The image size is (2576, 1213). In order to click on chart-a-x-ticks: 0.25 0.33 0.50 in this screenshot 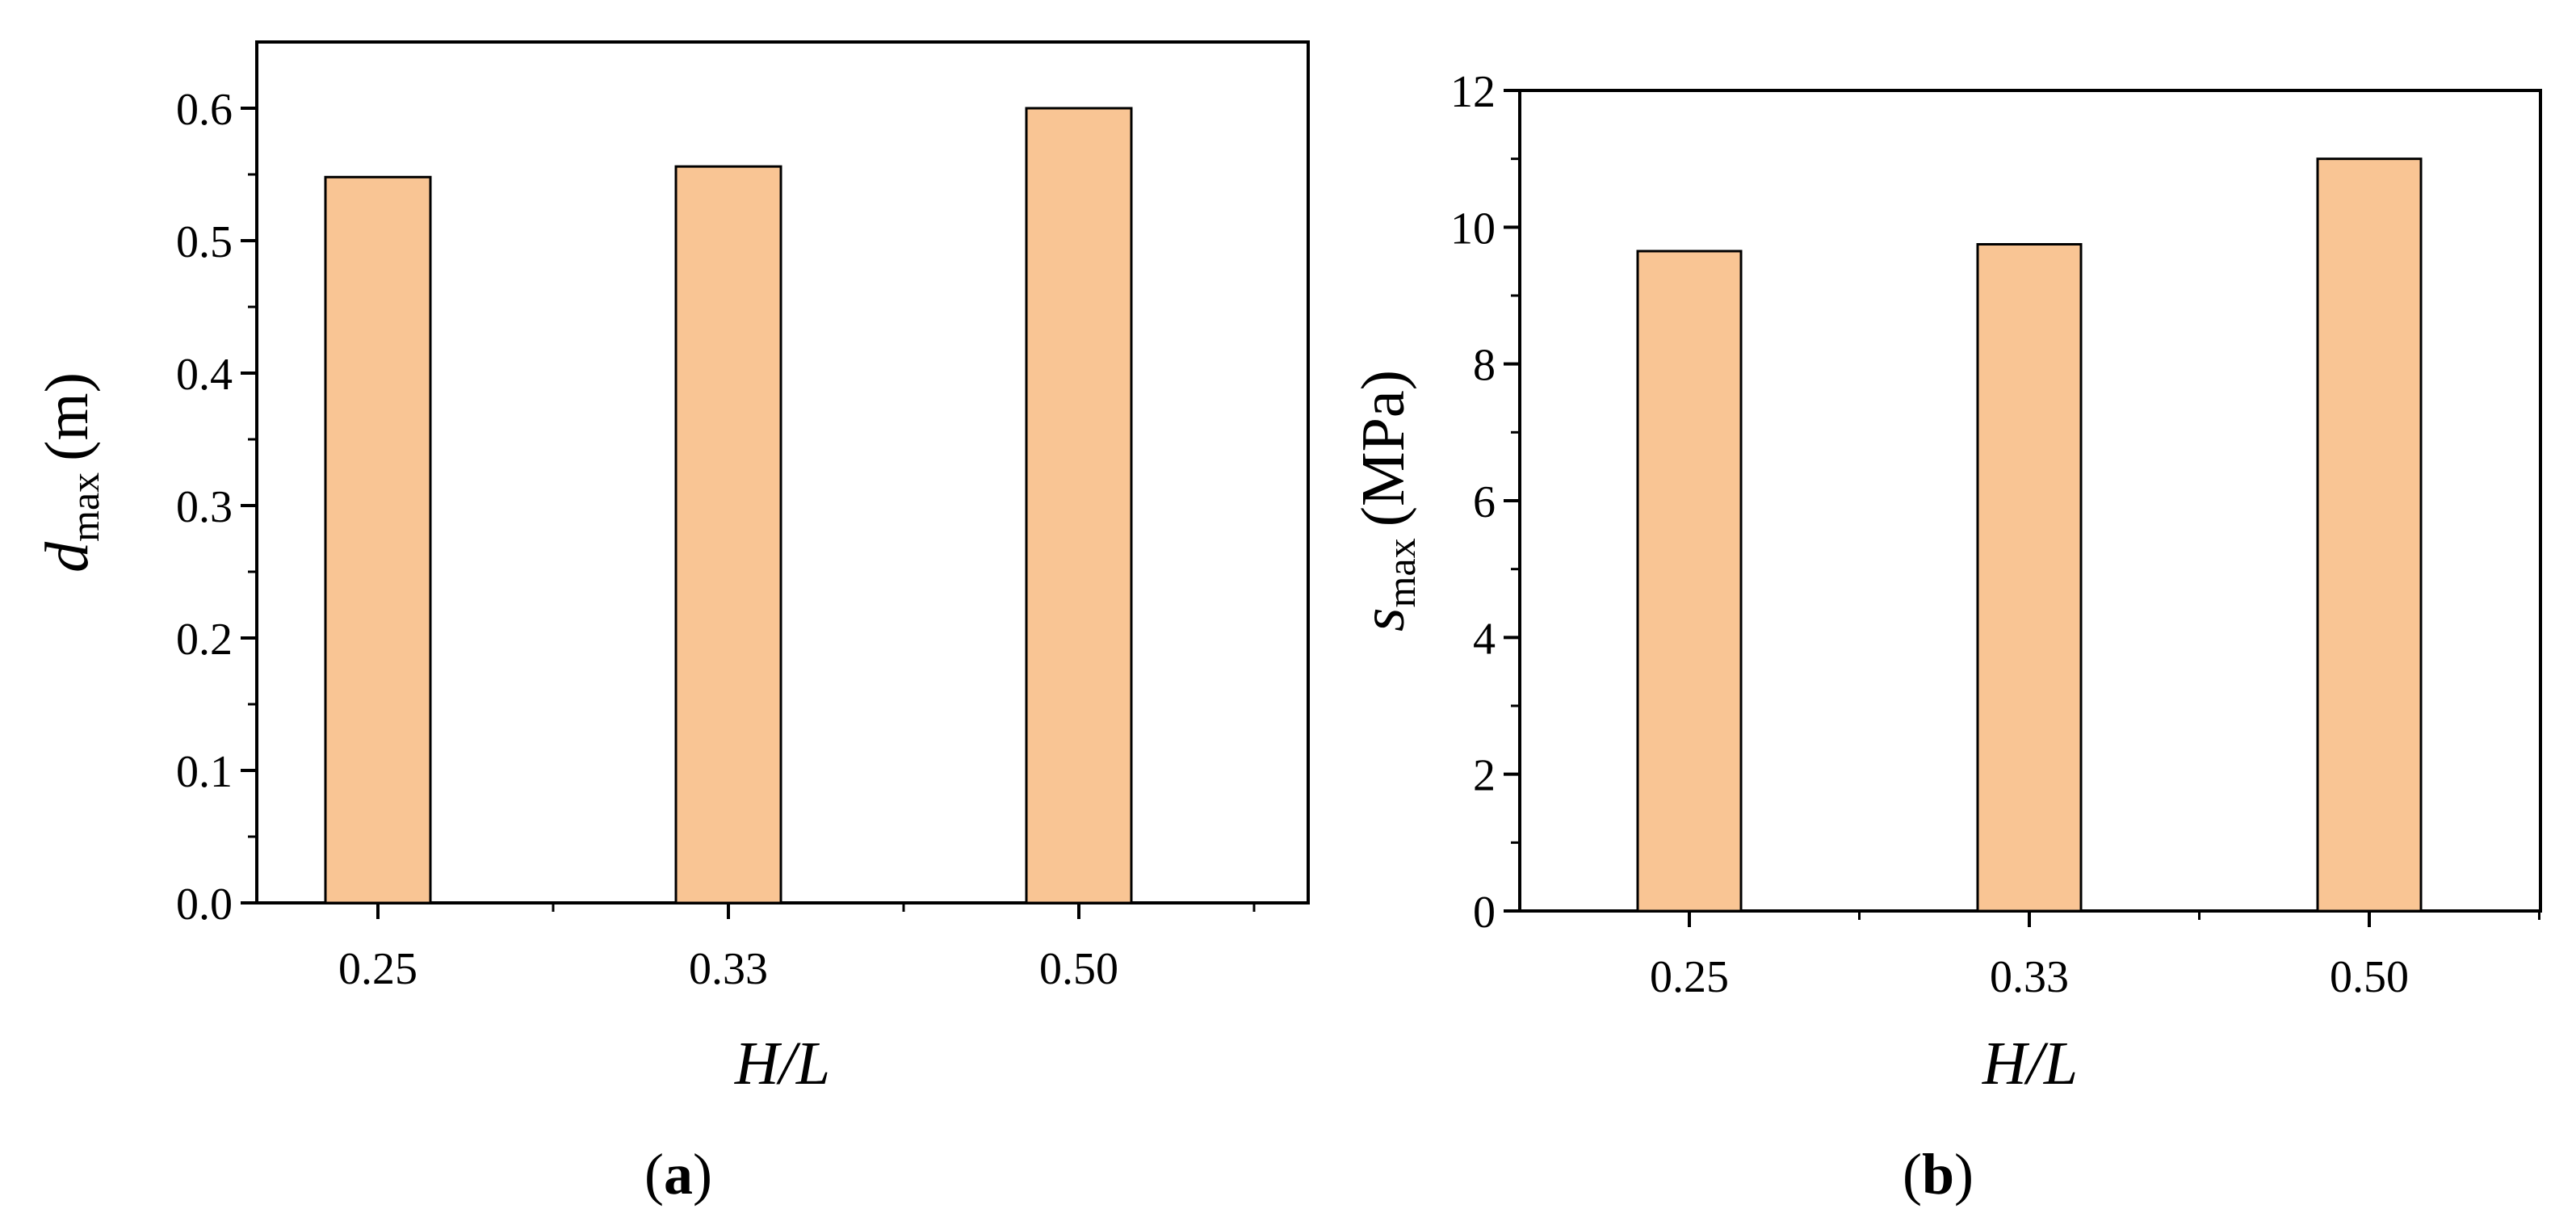, I will do `click(797, 948)`.